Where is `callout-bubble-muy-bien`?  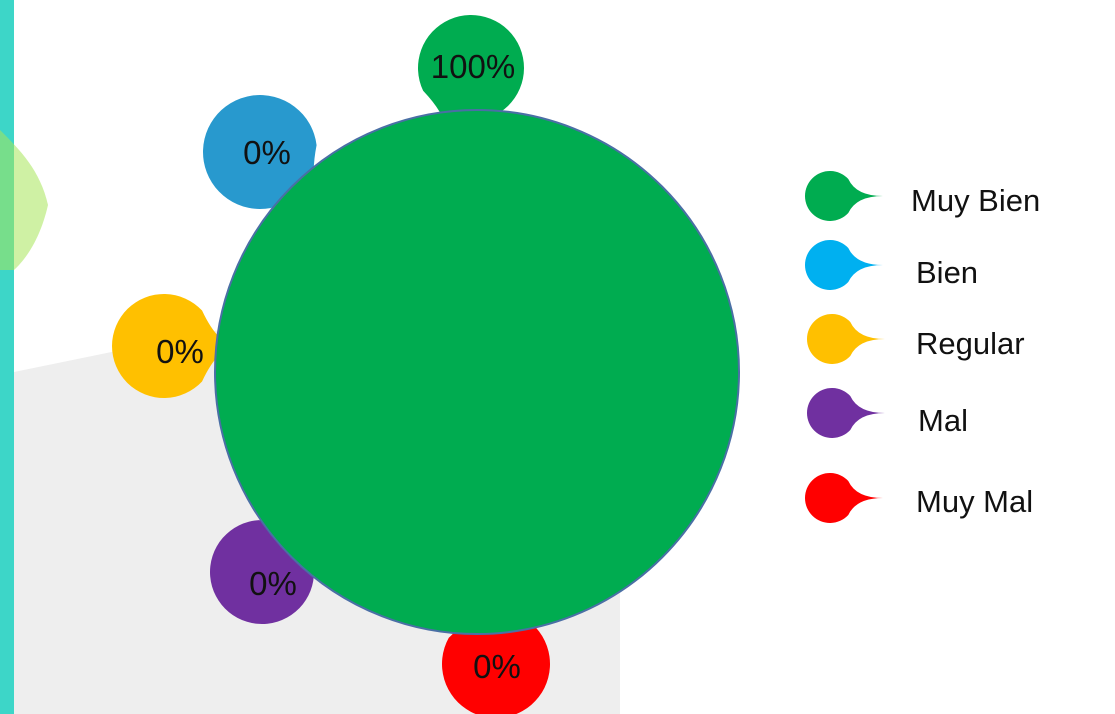 callout-bubble-muy-bien is located at coordinates (470, 75).